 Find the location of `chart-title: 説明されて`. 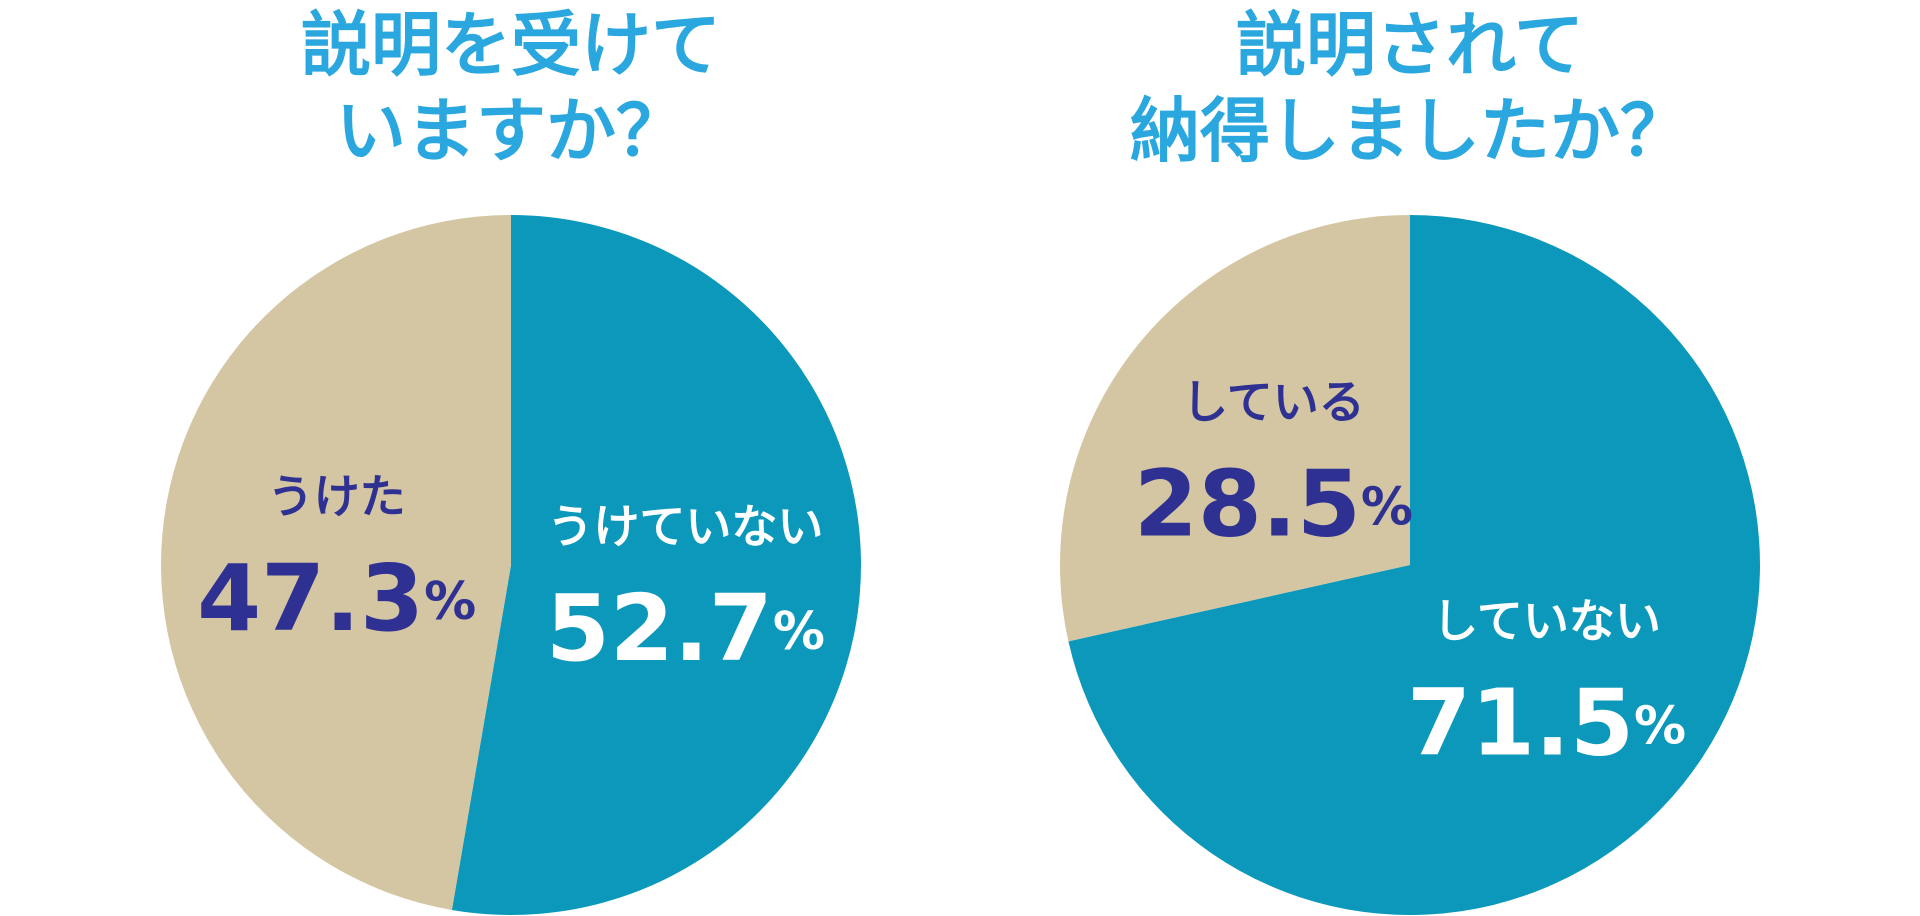

chart-title: 説明されて is located at coordinates (1410, 45).